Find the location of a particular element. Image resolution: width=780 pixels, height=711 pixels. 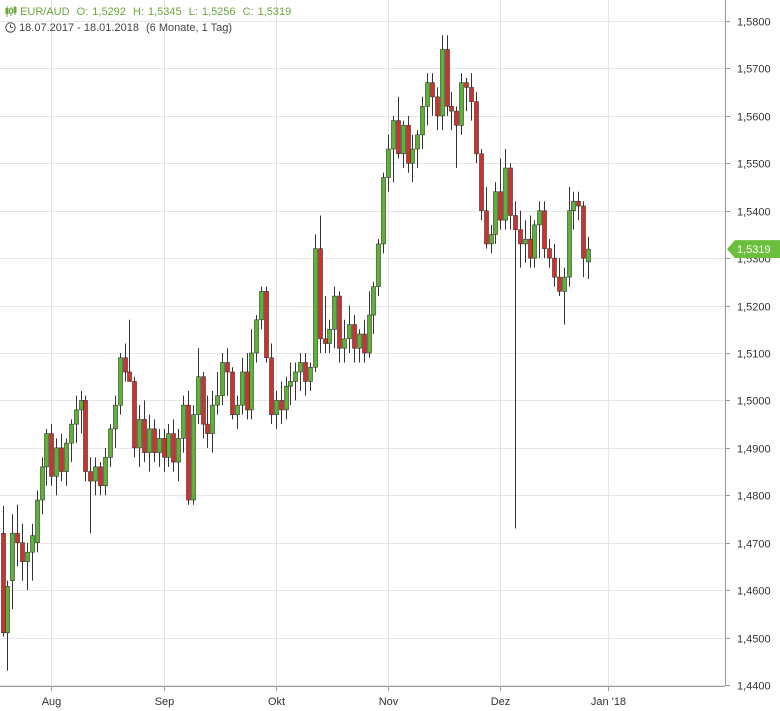

x-axis: Aug Sep Okt Nov Dez Jan '18 is located at coordinates (362, 697).